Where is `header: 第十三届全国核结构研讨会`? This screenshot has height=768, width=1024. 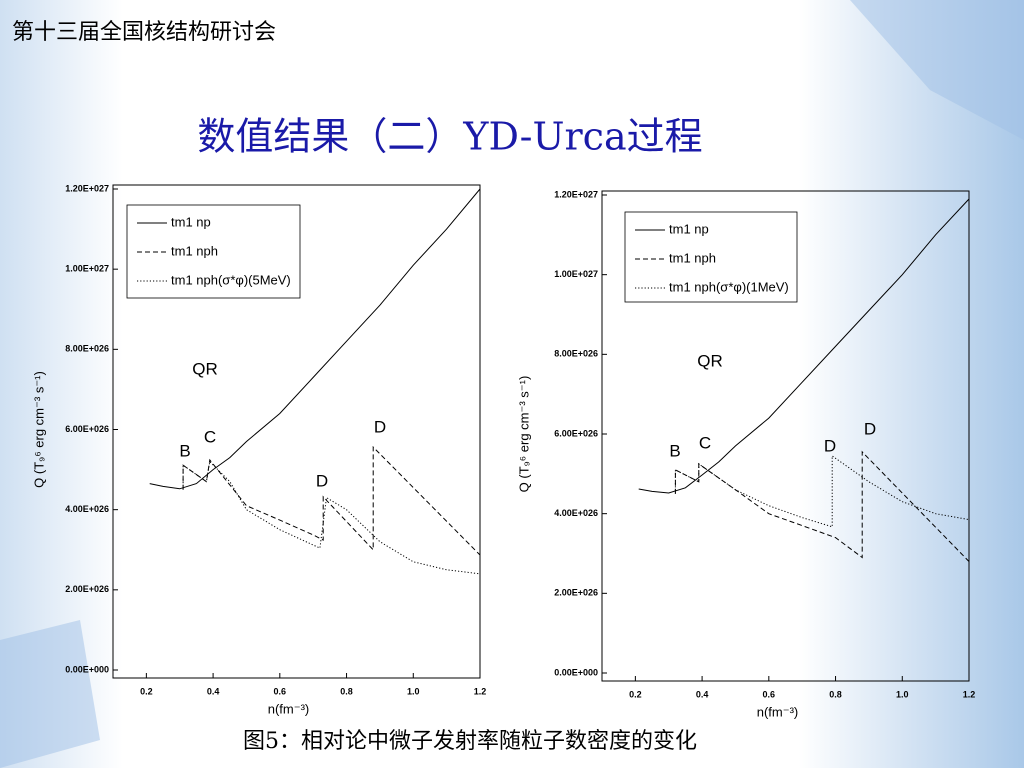
header: 第十三届全国核结构研讨会 is located at coordinates (144, 32).